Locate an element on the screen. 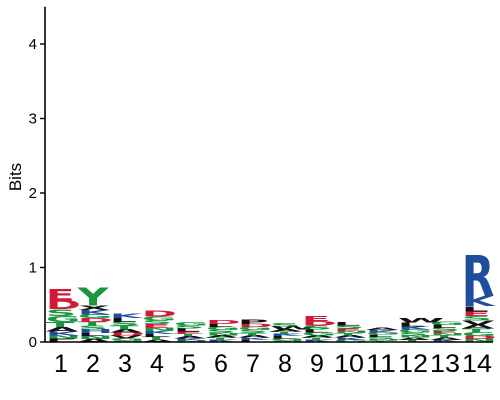  x-tick-label: 13 is located at coordinates (445, 364).